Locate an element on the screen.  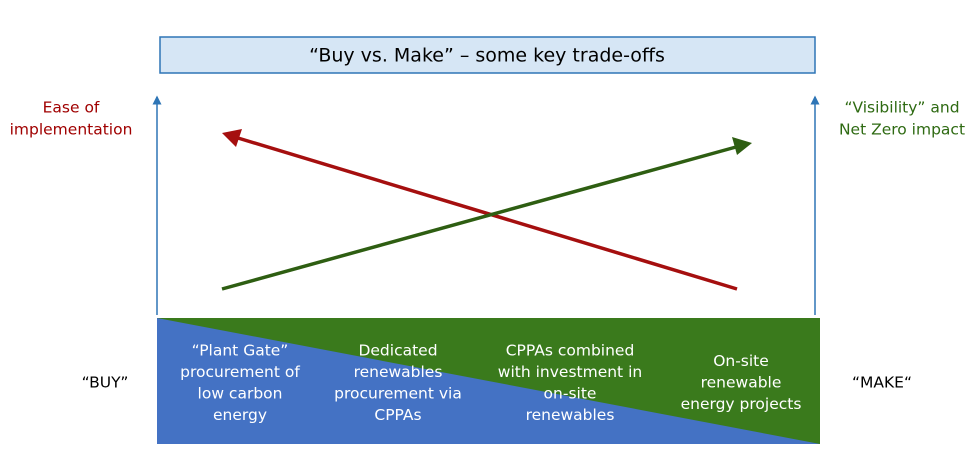
option-text: Dedicated is located at coordinates (397, 350).